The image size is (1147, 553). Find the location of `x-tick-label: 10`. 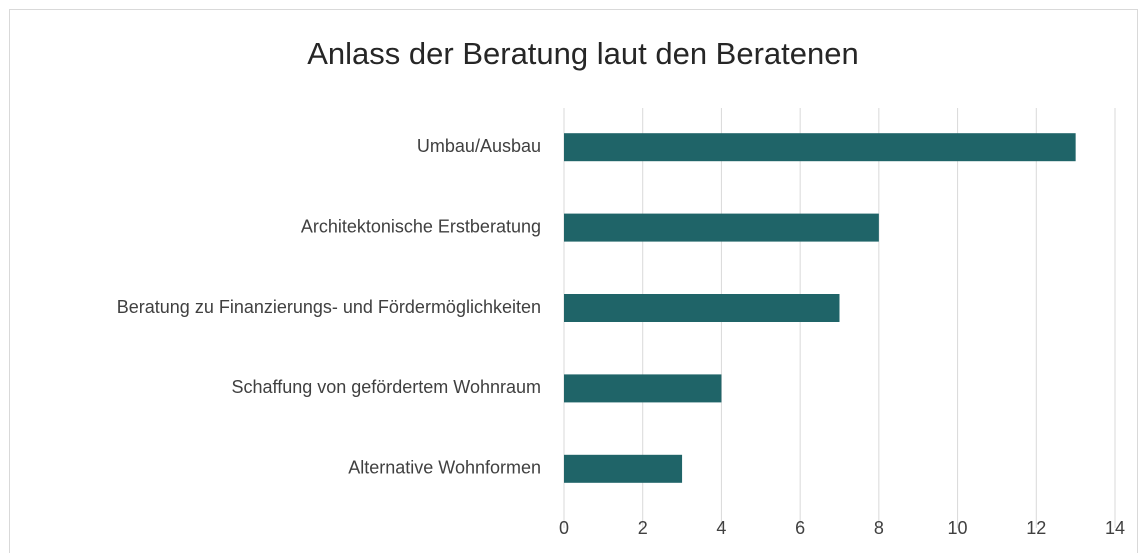

x-tick-label: 10 is located at coordinates (958, 528).